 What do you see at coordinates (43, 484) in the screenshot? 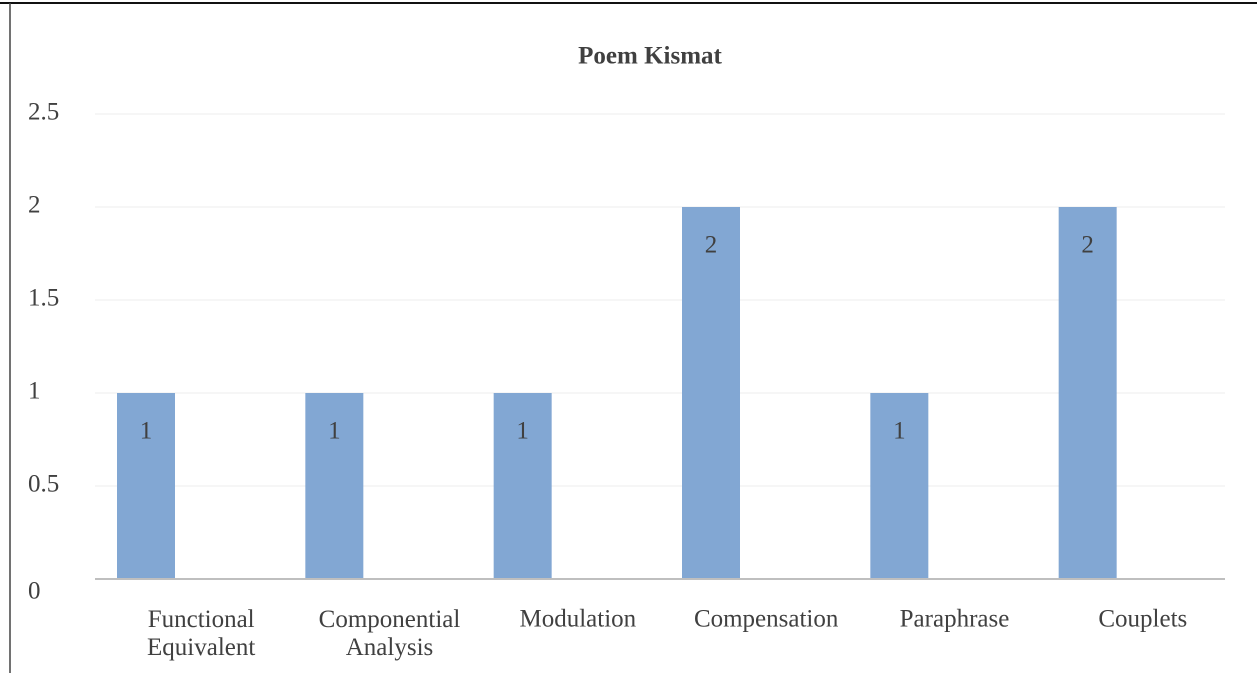
I see `y-tick-label: 0.5` at bounding box center [43, 484].